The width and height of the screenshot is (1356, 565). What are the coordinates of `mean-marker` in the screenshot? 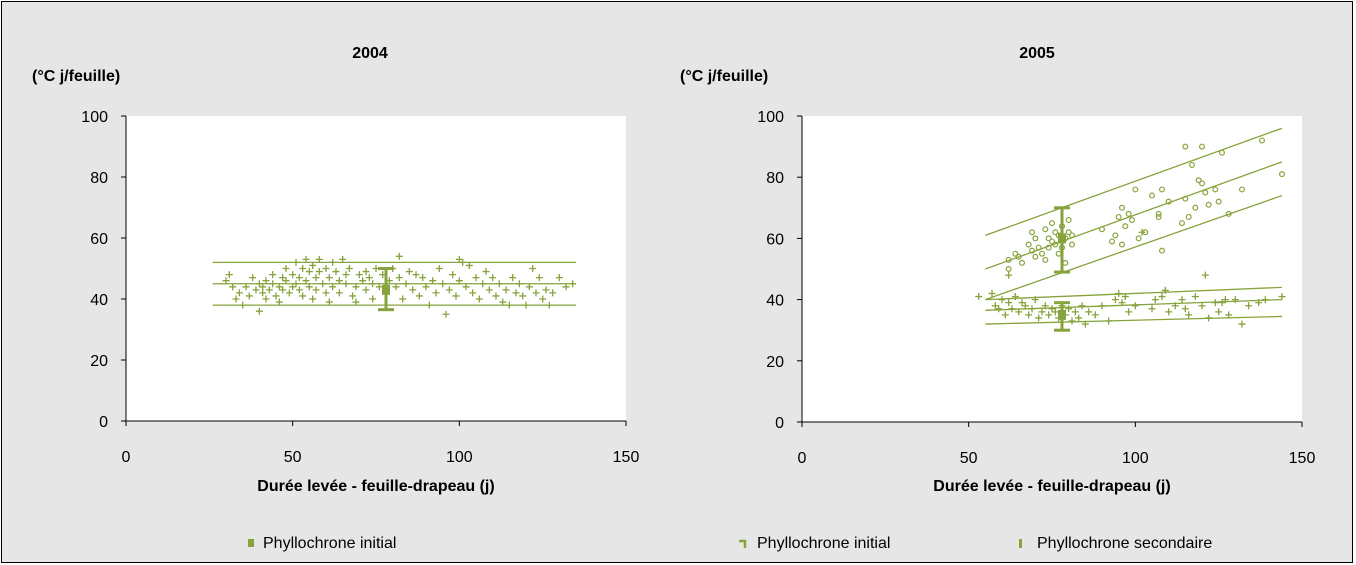 It's located at (1062, 238).